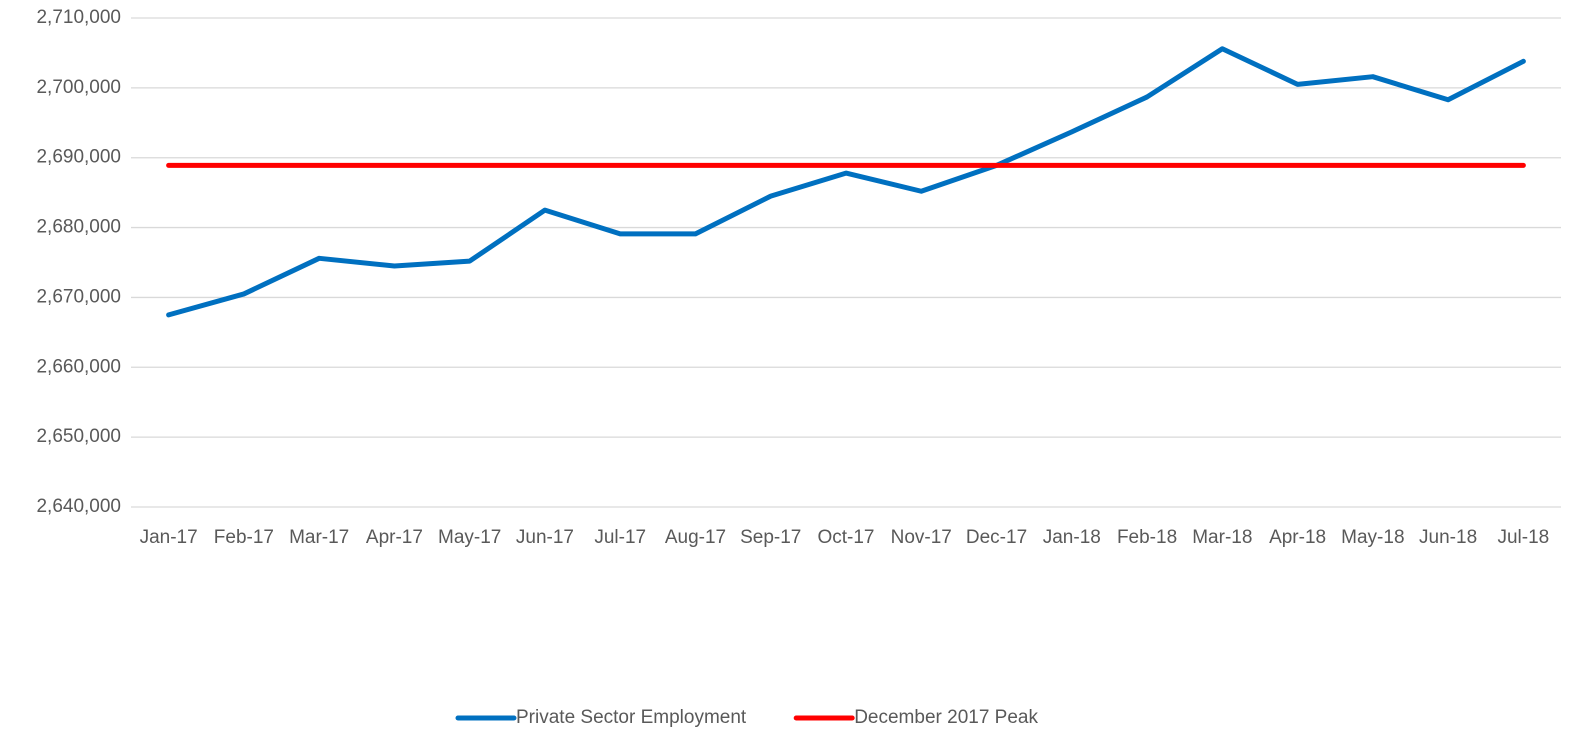 This screenshot has height=741, width=1587. What do you see at coordinates (1297, 537) in the screenshot?
I see `x-tick-label: Apr-18` at bounding box center [1297, 537].